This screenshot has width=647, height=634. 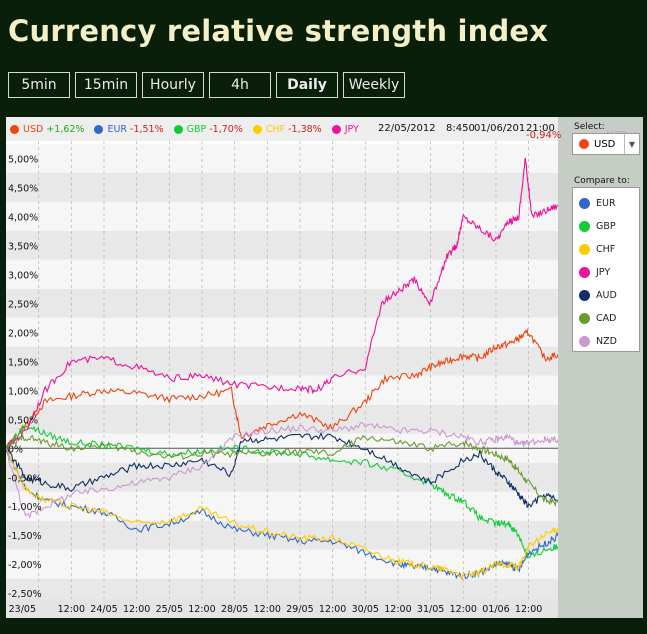 What do you see at coordinates (39, 85) in the screenshot?
I see `tab-5min: 5min` at bounding box center [39, 85].